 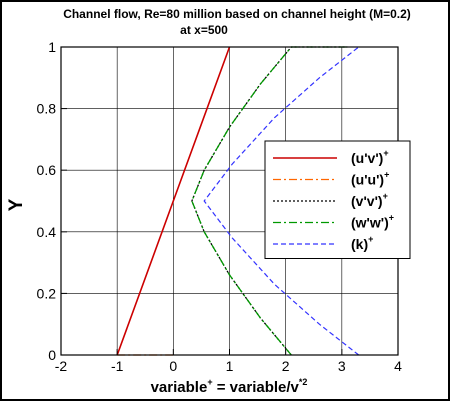 What do you see at coordinates (47, 232) in the screenshot?
I see `y-tick-label-2: 0.4` at bounding box center [47, 232].